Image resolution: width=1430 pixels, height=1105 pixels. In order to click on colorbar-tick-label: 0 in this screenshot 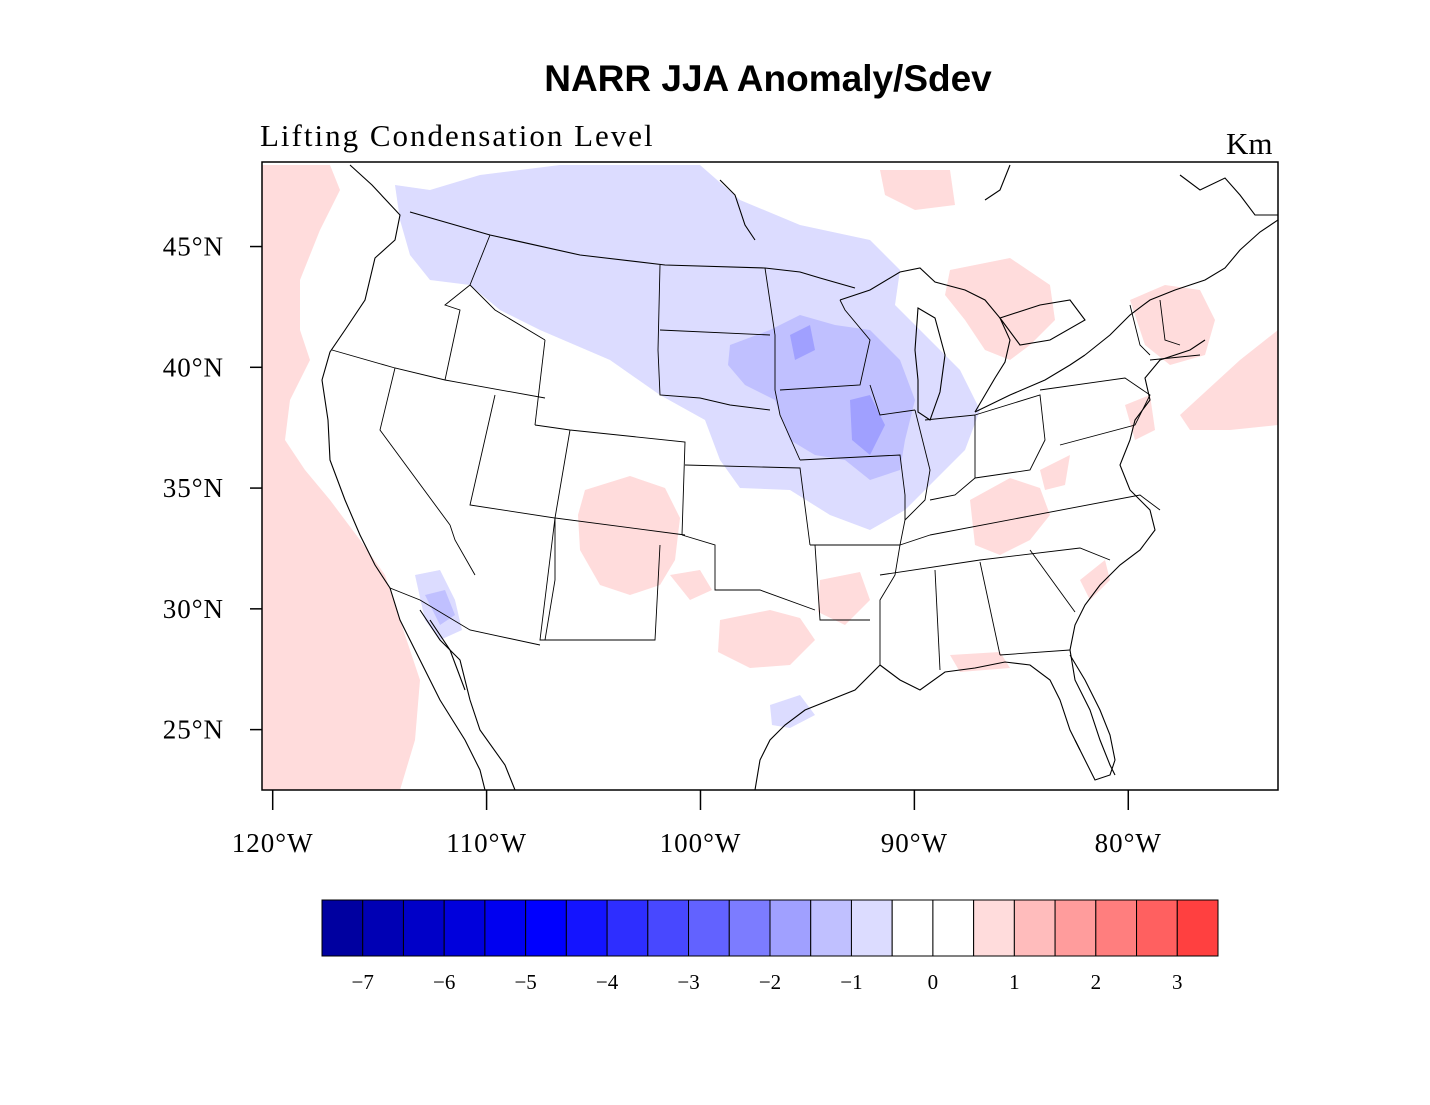, I will do `click(933, 982)`.